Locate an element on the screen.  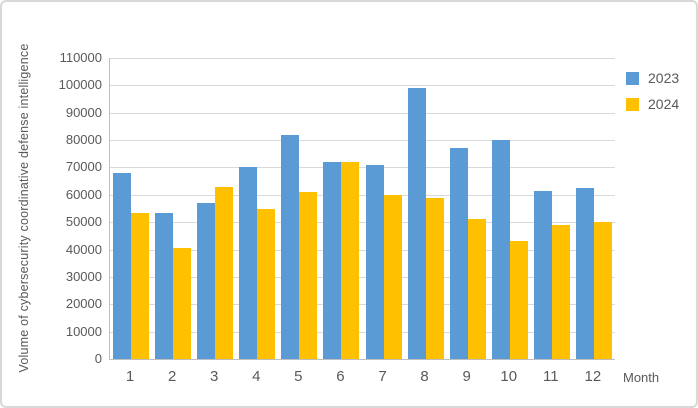
x-tick-label-11: 11 is located at coordinates (551, 376).